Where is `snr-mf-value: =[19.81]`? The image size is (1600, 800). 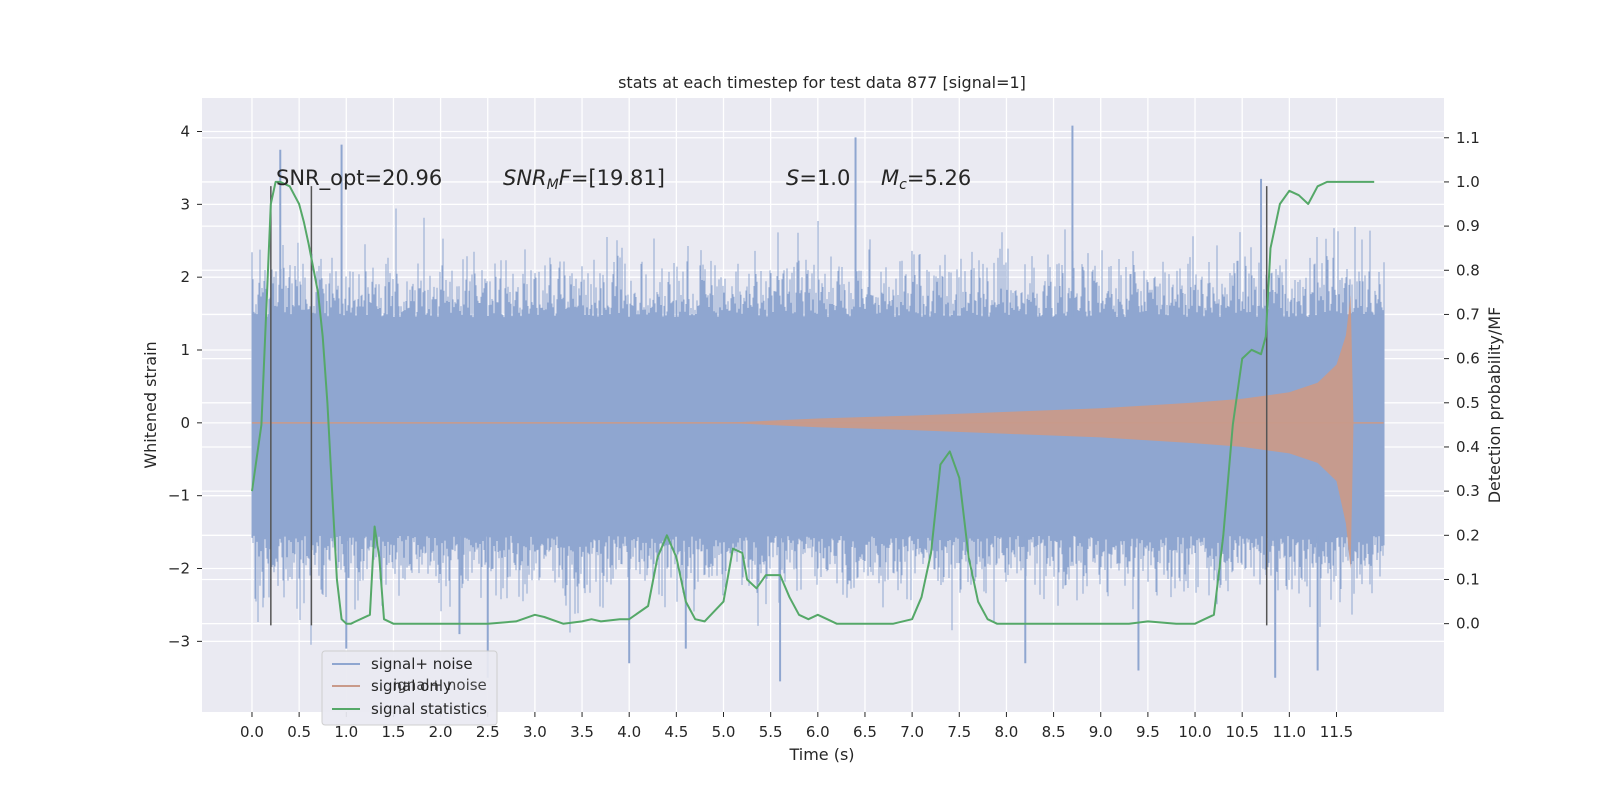 snr-mf-value: =[19.81] is located at coordinates (618, 178).